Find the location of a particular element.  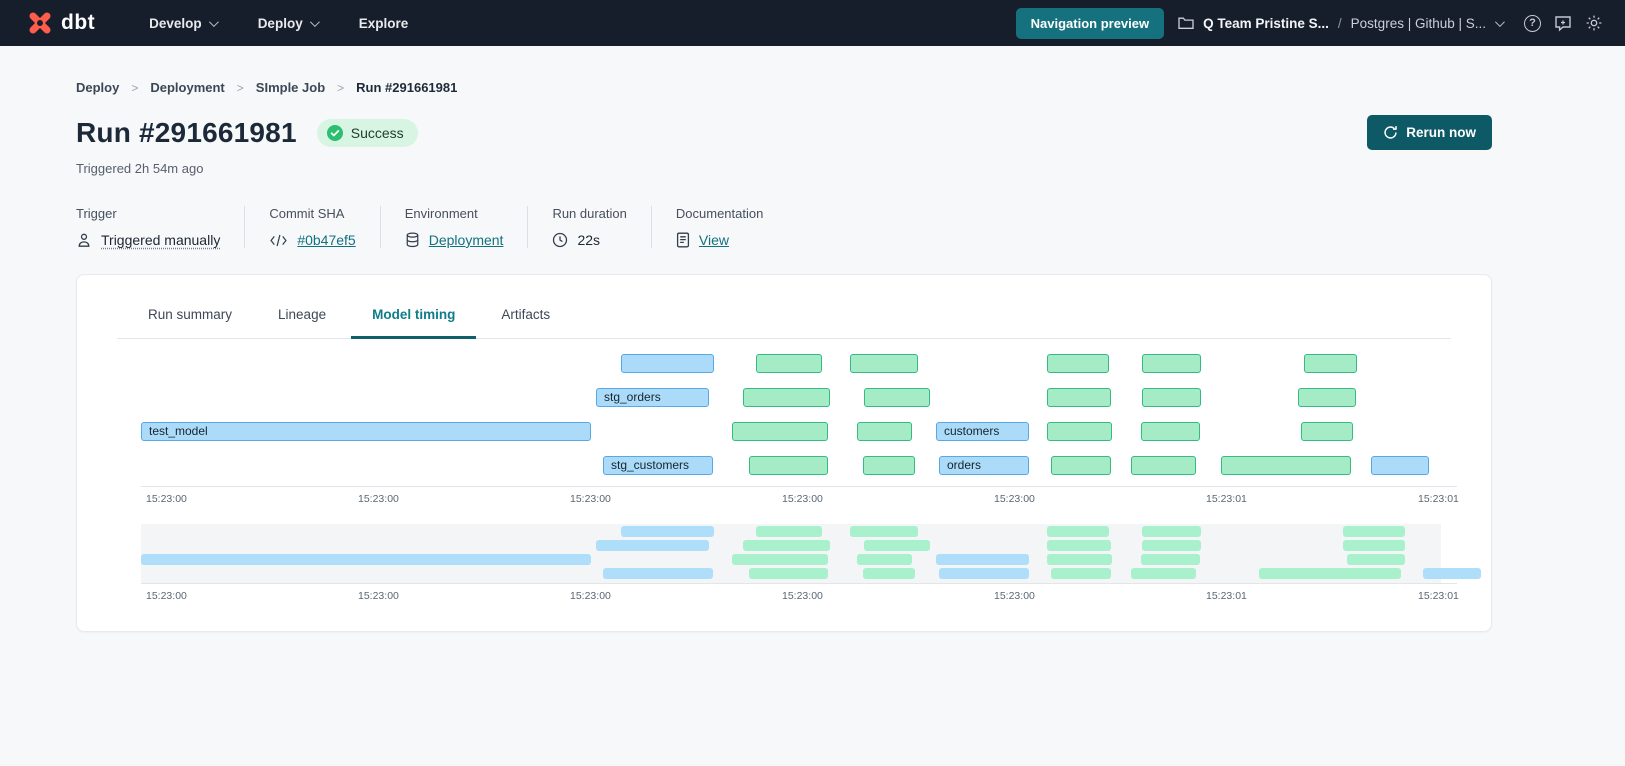

bar-label: stg_customers is located at coordinates (650, 465).